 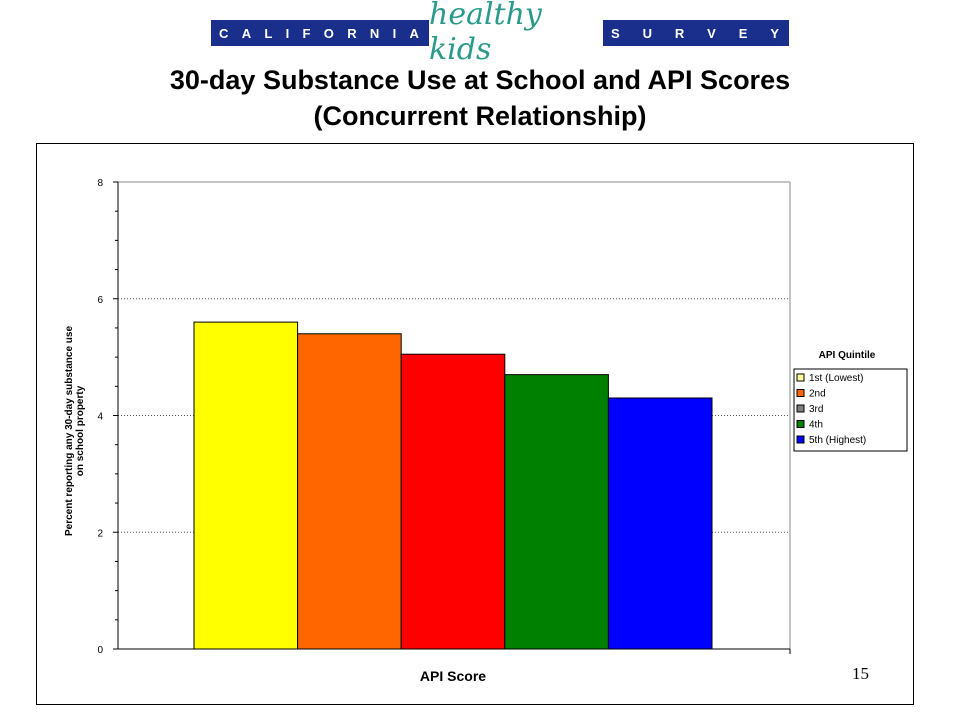 What do you see at coordinates (847, 355) in the screenshot?
I see `legend-title: API Quintile` at bounding box center [847, 355].